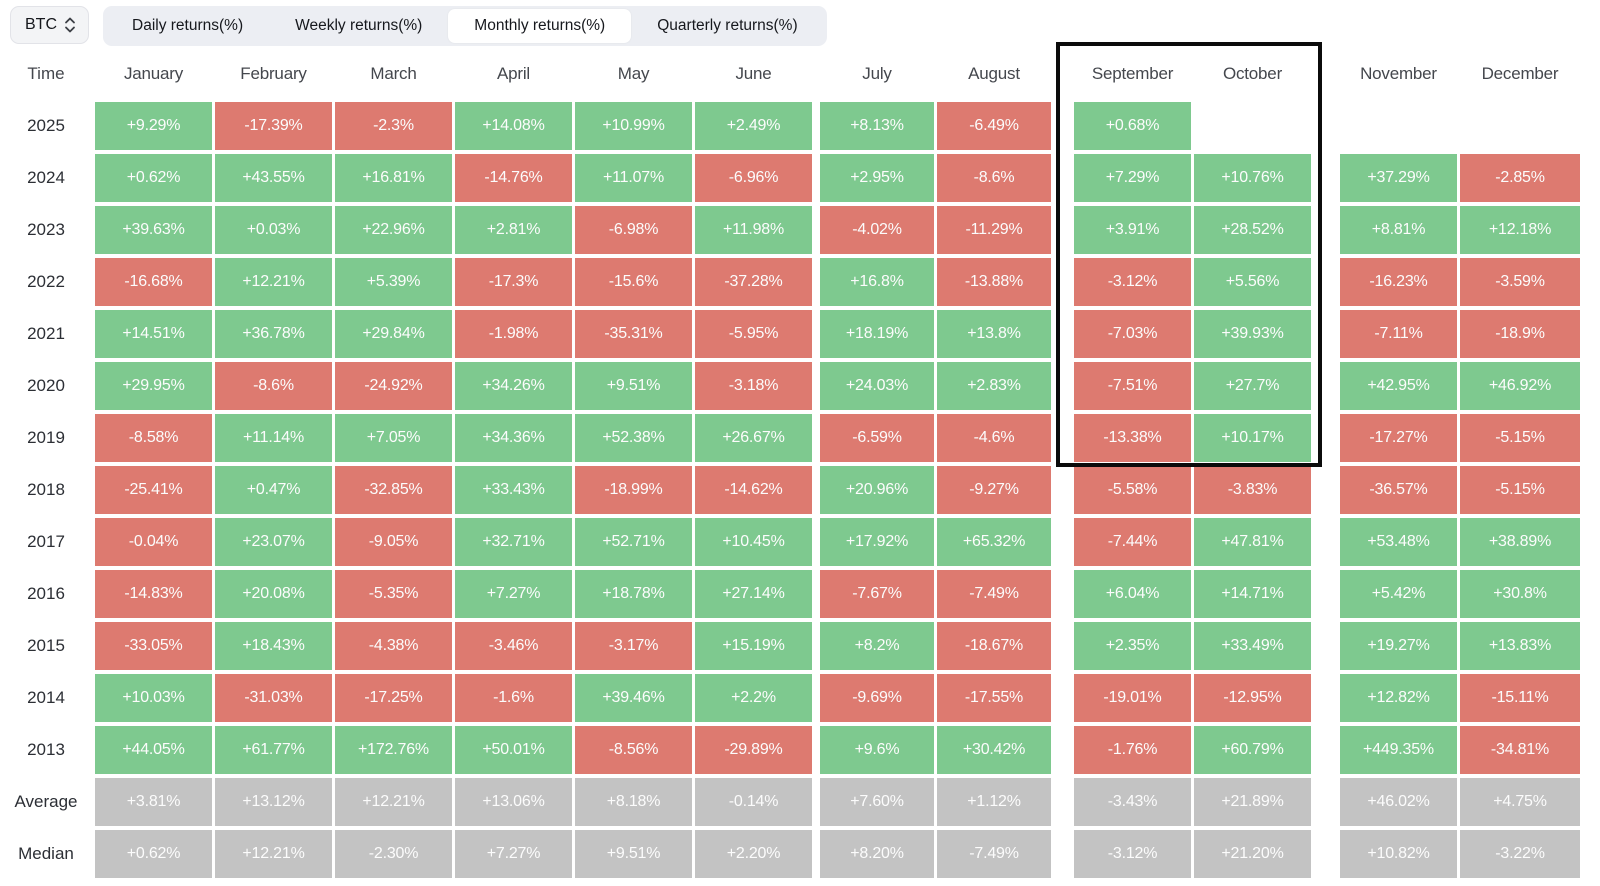  Describe the element at coordinates (46, 541) in the screenshot. I see `year-row-label: 2017` at that location.